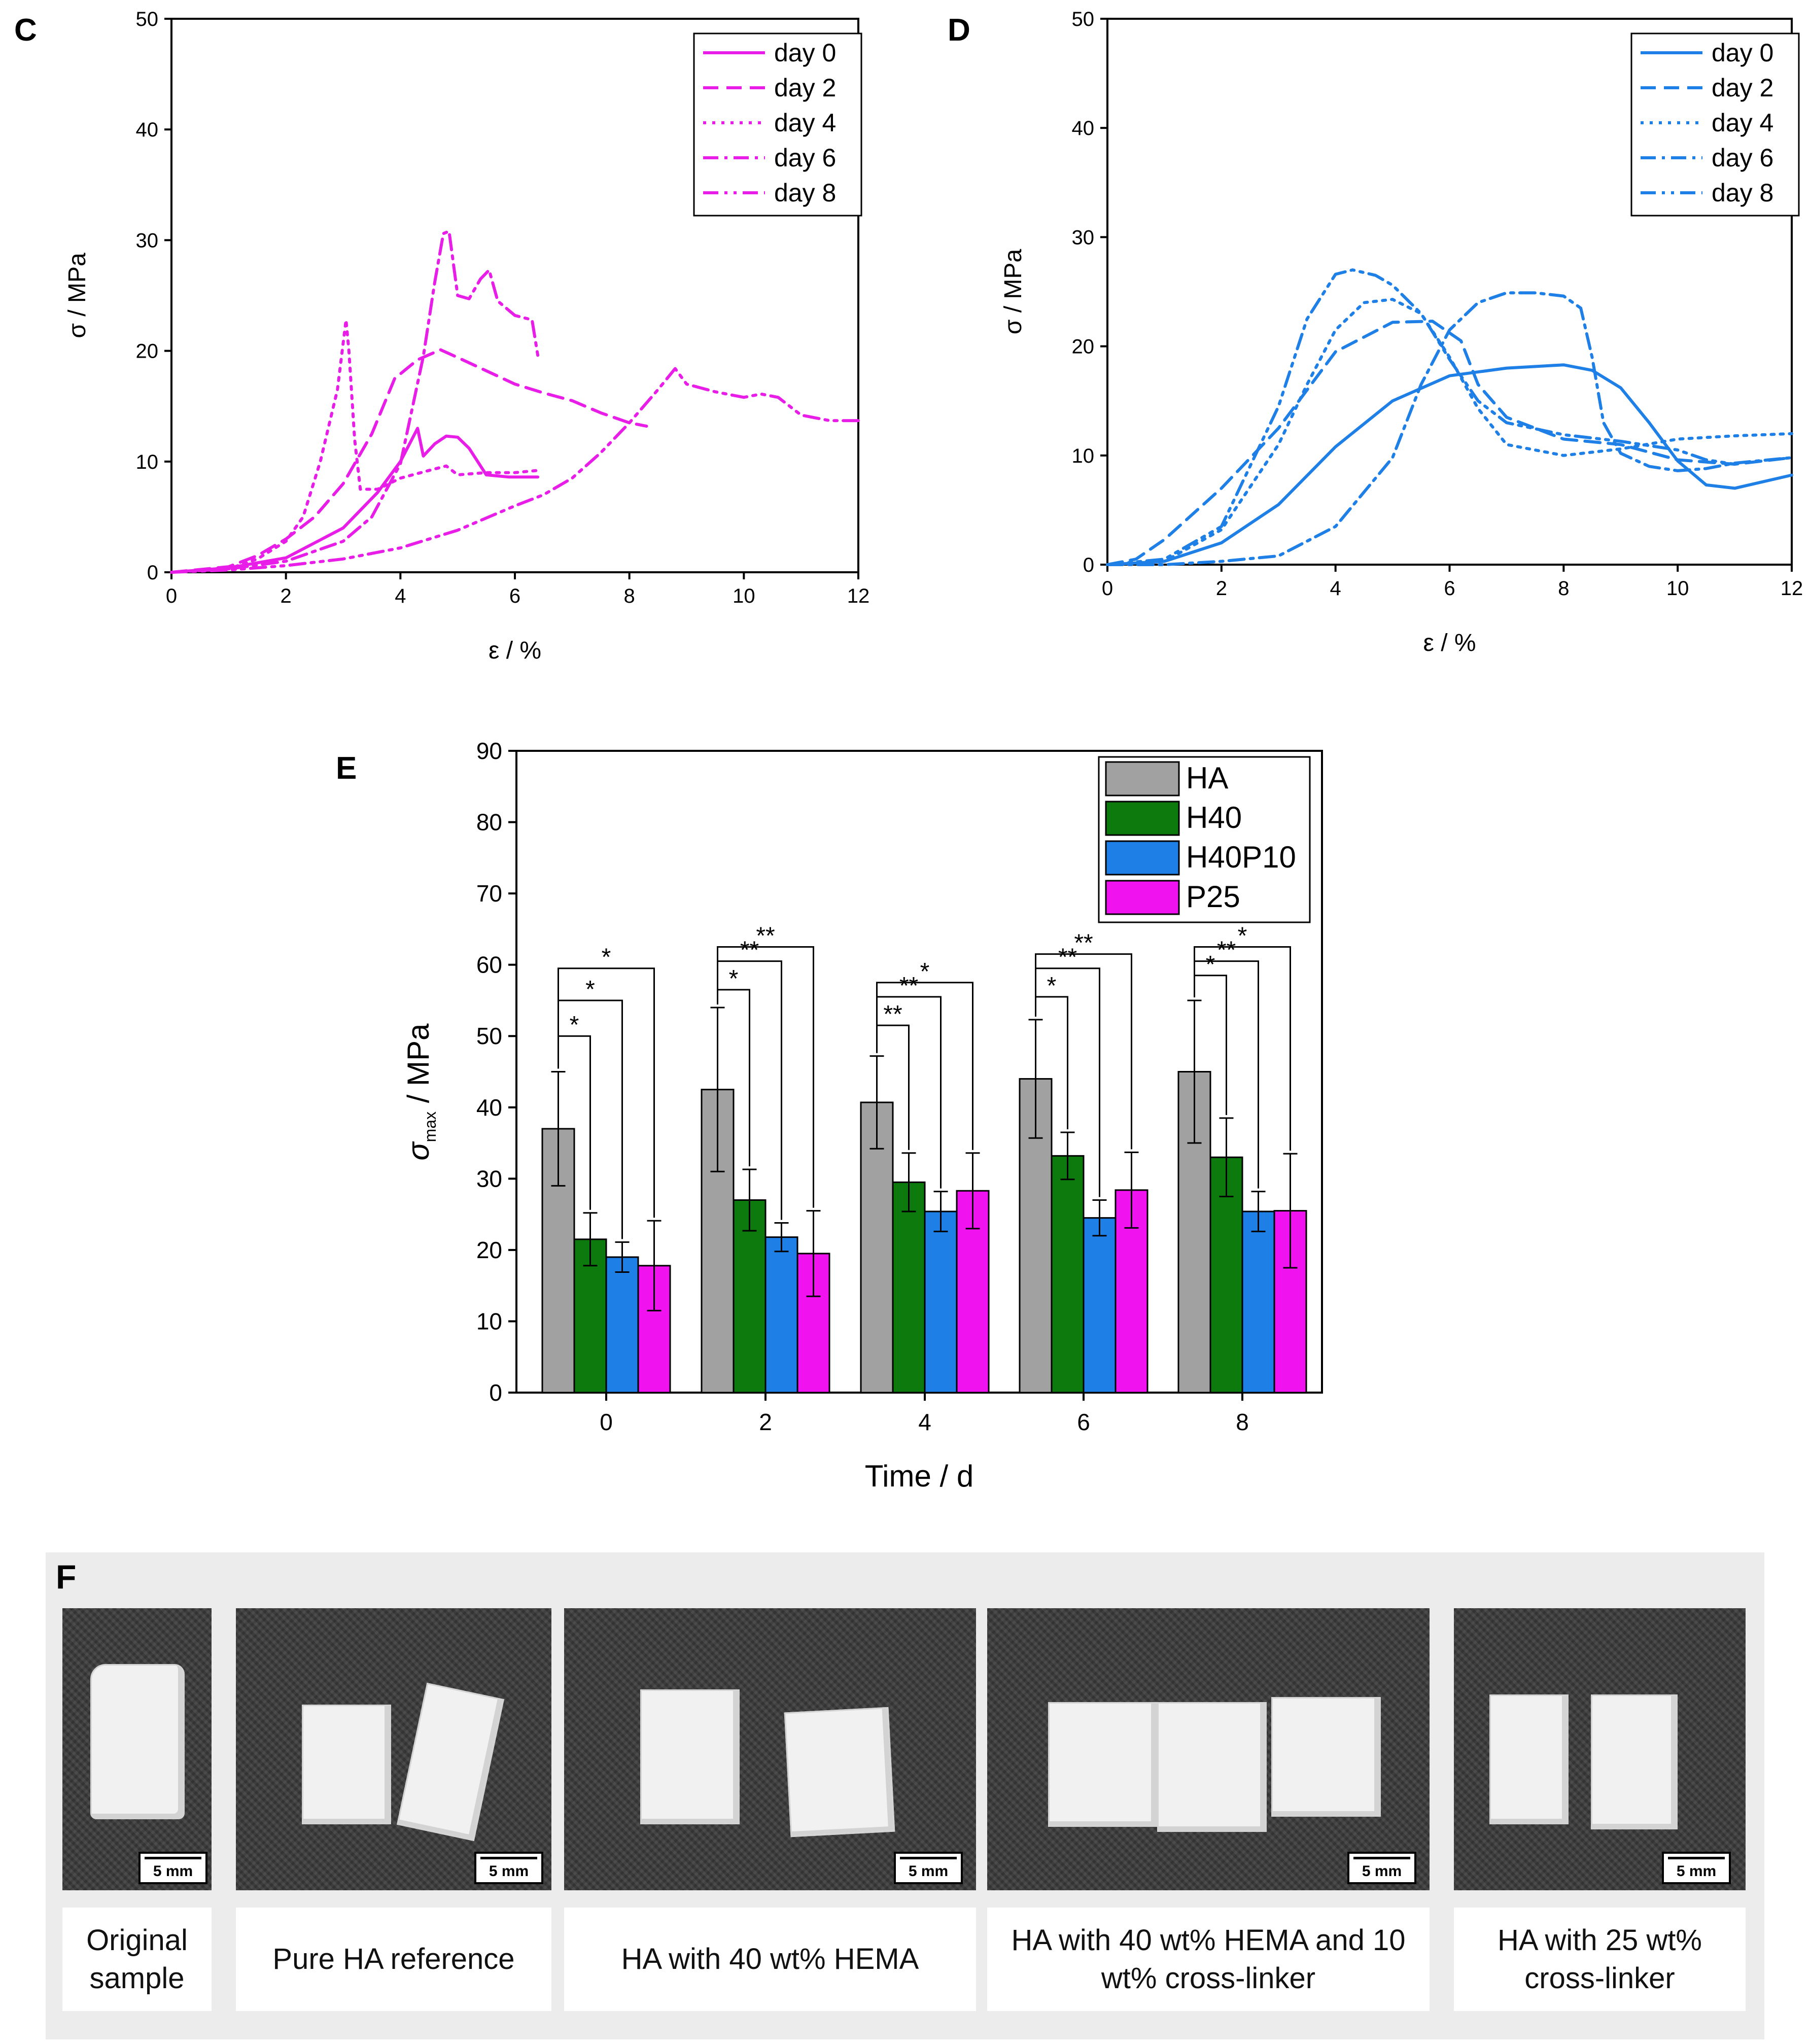 This screenshot has width=1810, height=2044. I want to click on photo-original-sample: 5 mm, so click(137, 1749).